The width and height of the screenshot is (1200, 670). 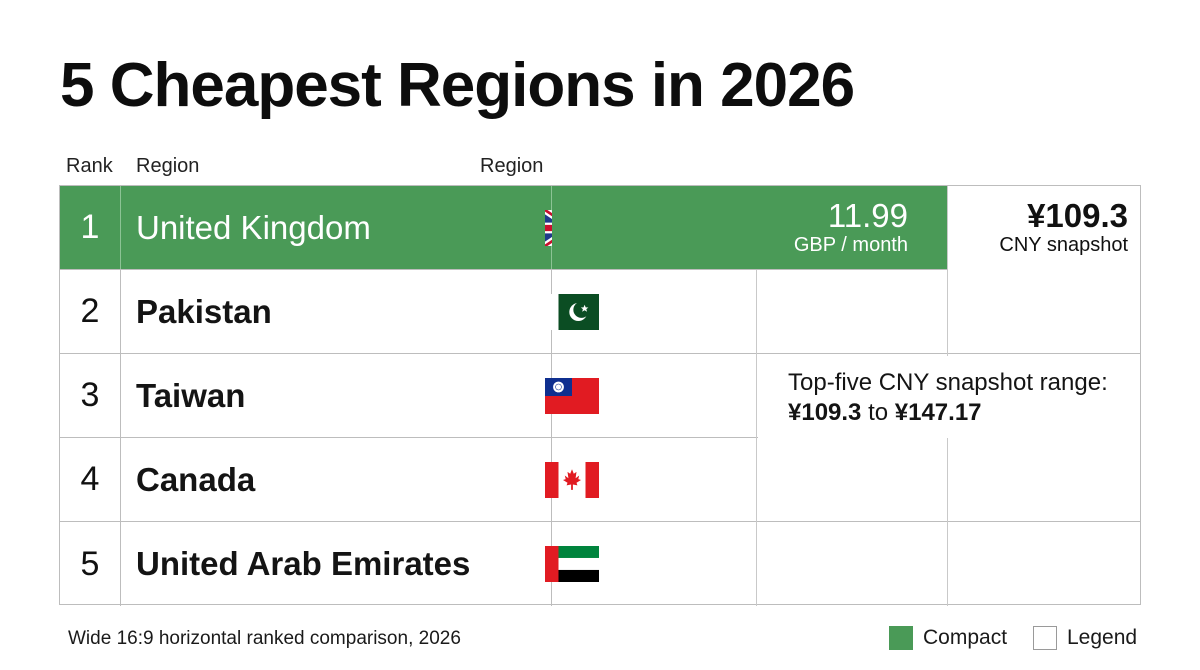 What do you see at coordinates (204, 311) in the screenshot?
I see `region-name: Pakistan` at bounding box center [204, 311].